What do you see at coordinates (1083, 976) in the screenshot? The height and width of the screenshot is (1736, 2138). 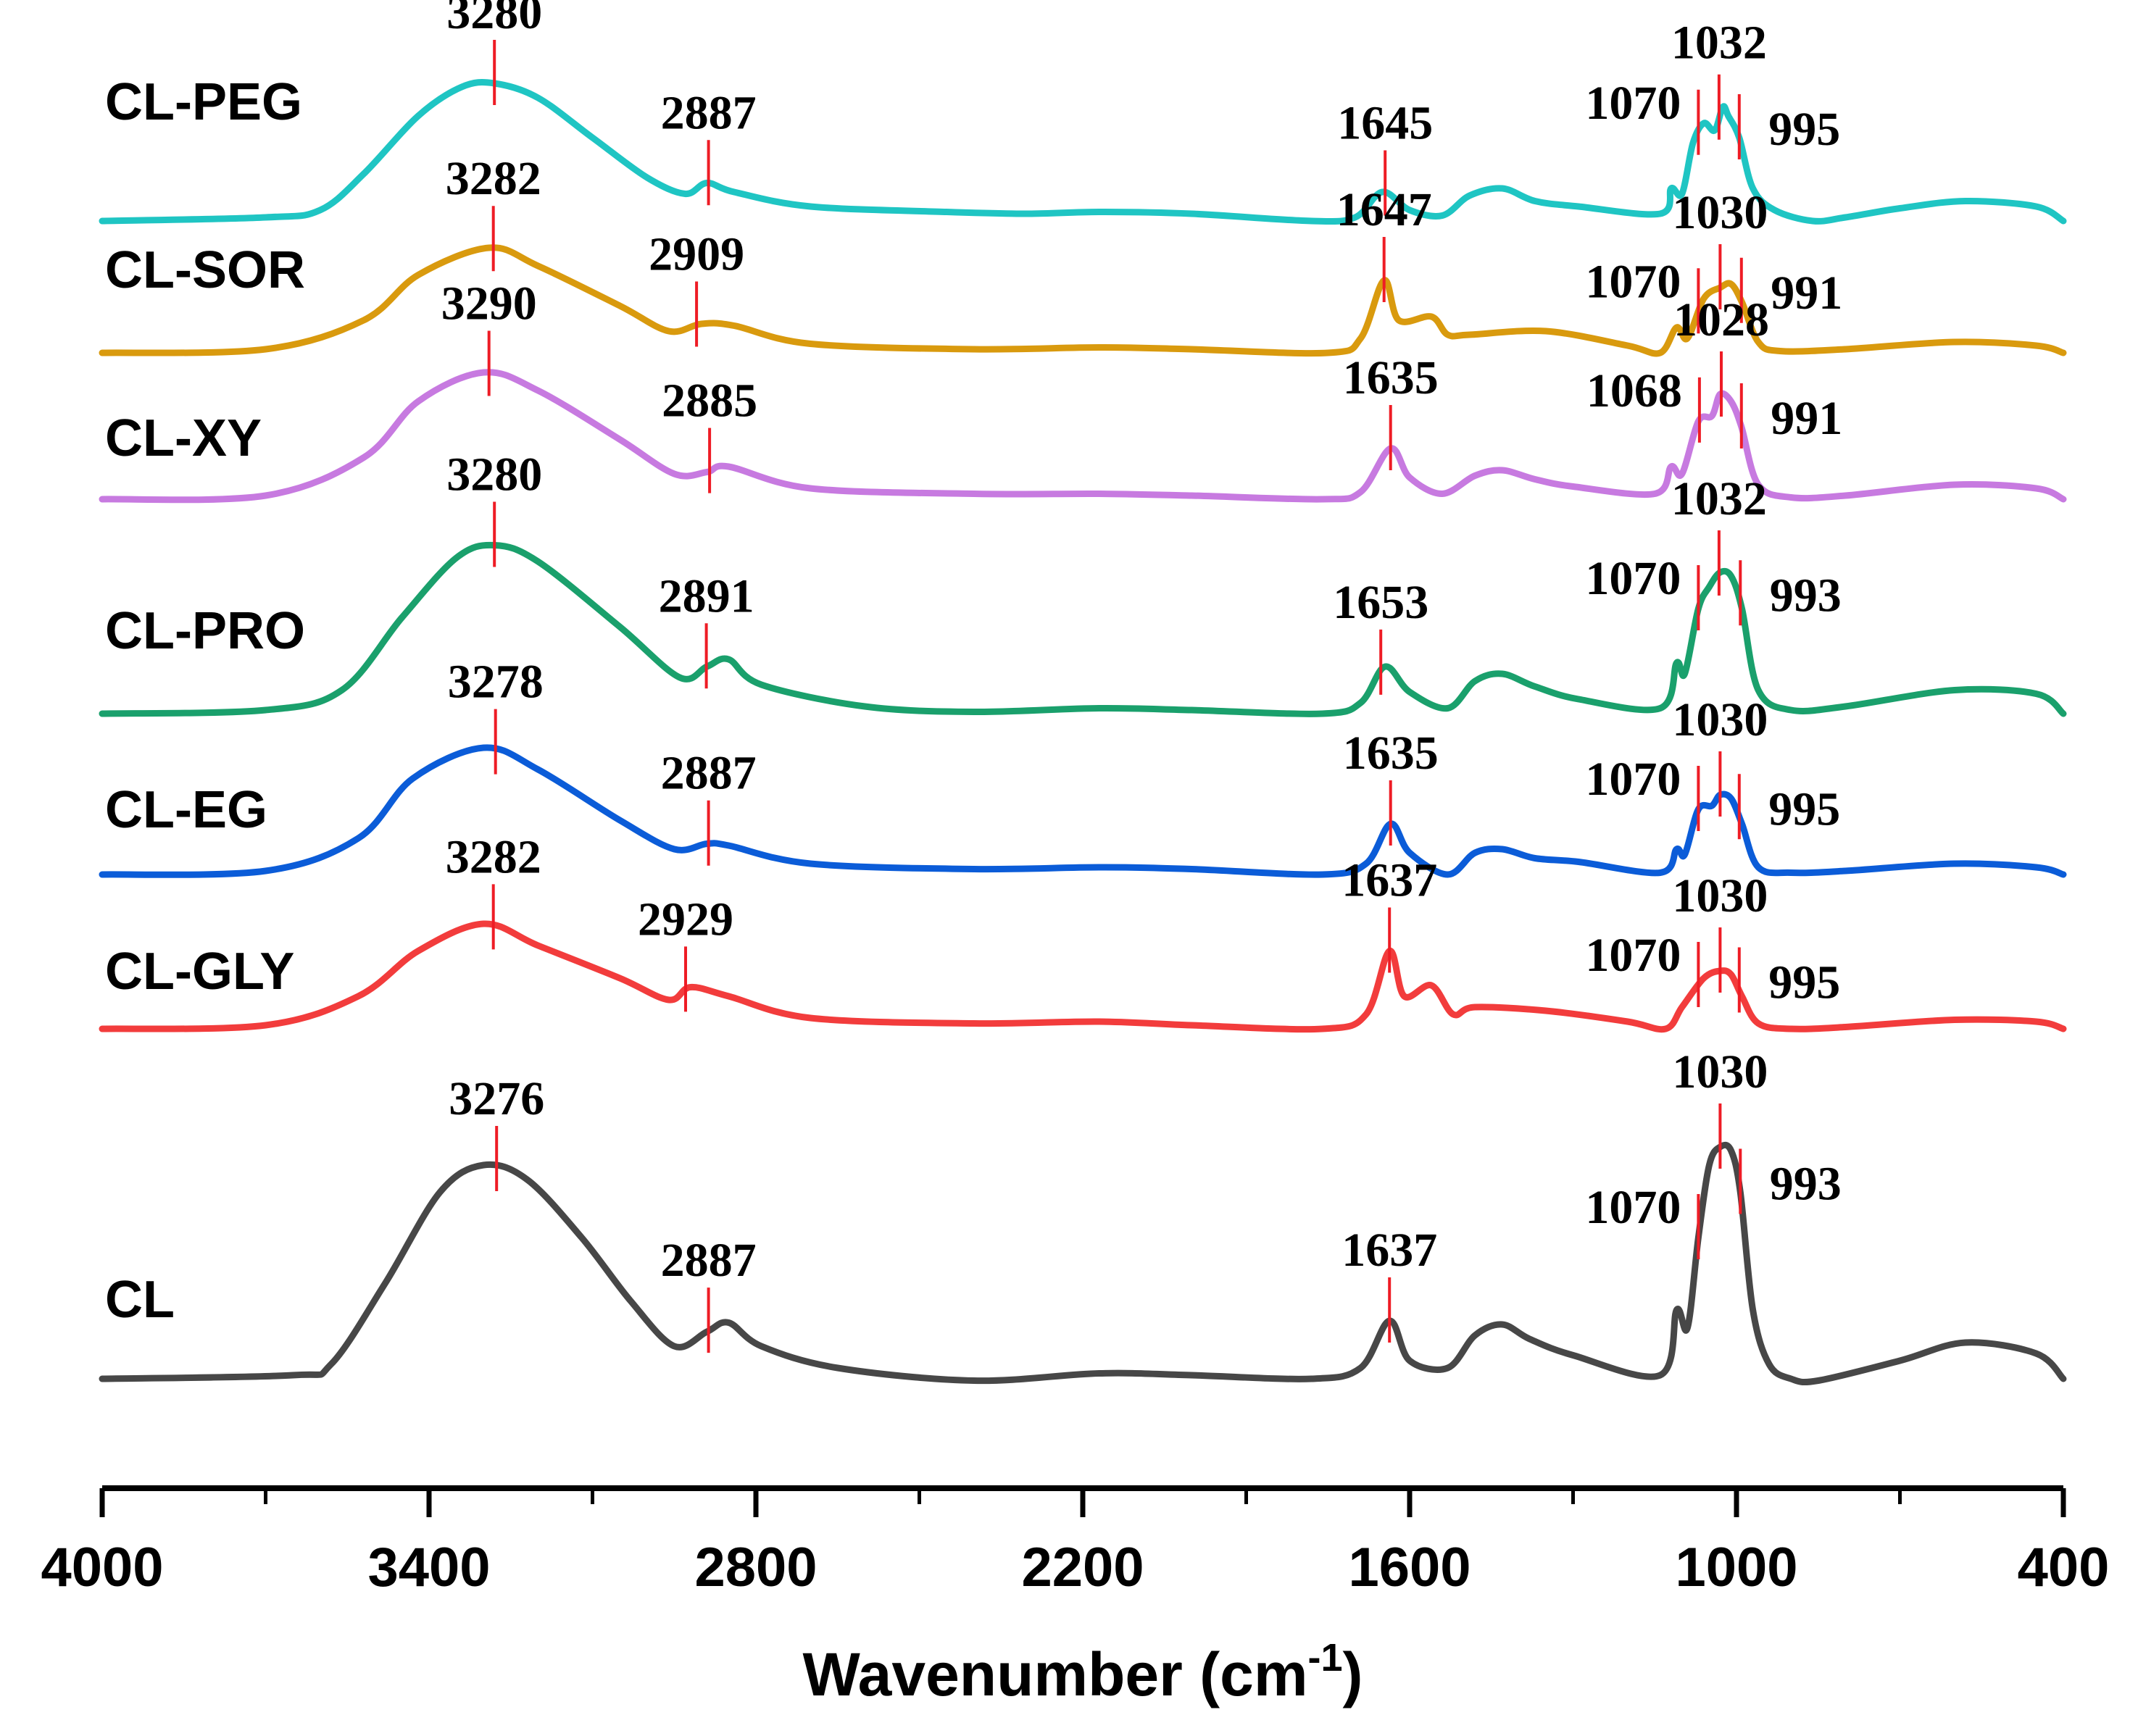 I see `series-line-cl-gly` at bounding box center [1083, 976].